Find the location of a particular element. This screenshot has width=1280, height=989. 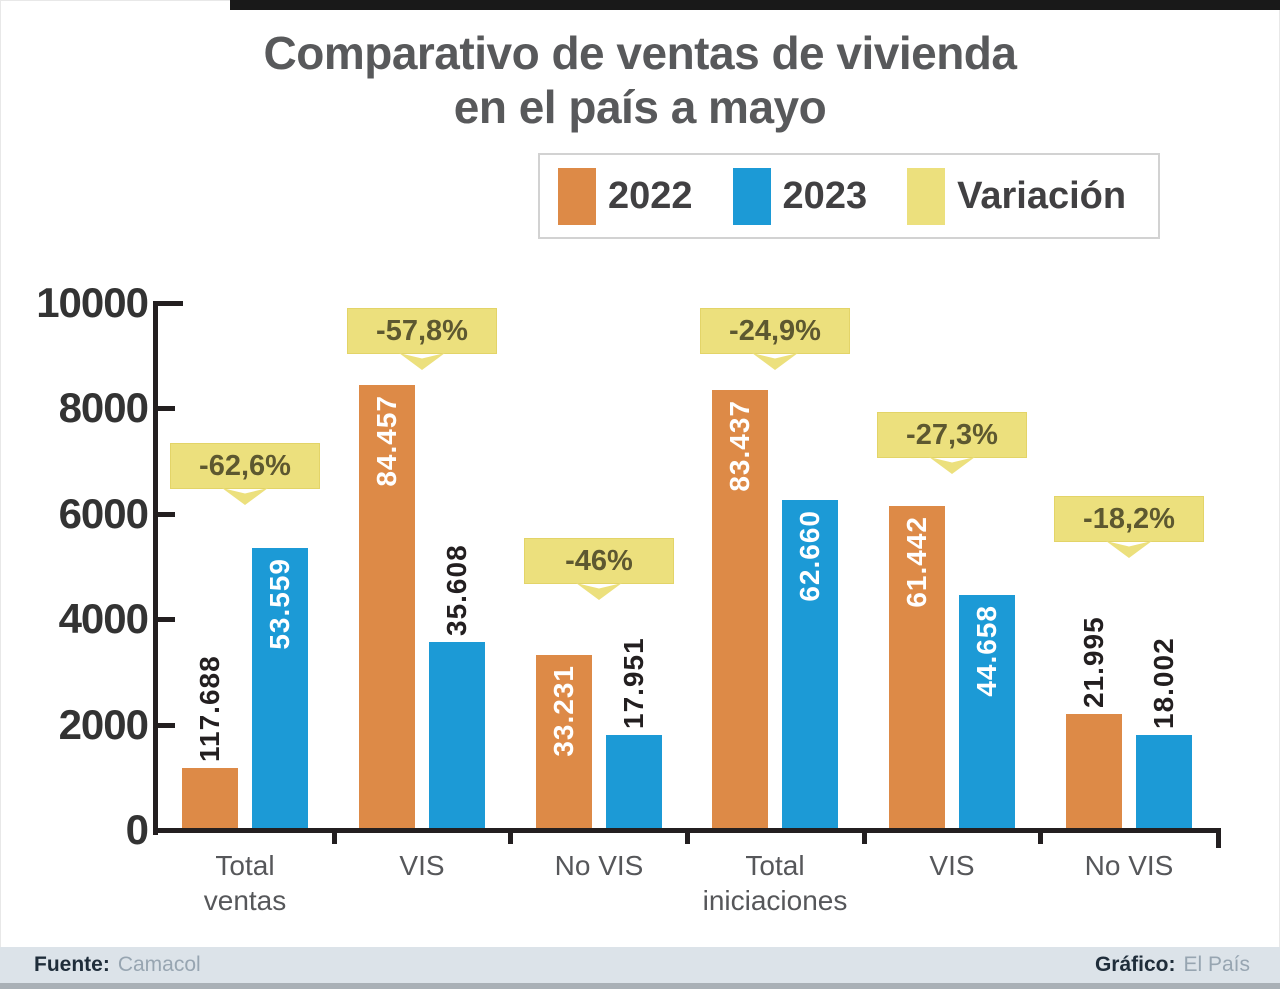

footer-bottom-strip is located at coordinates (640, 986).